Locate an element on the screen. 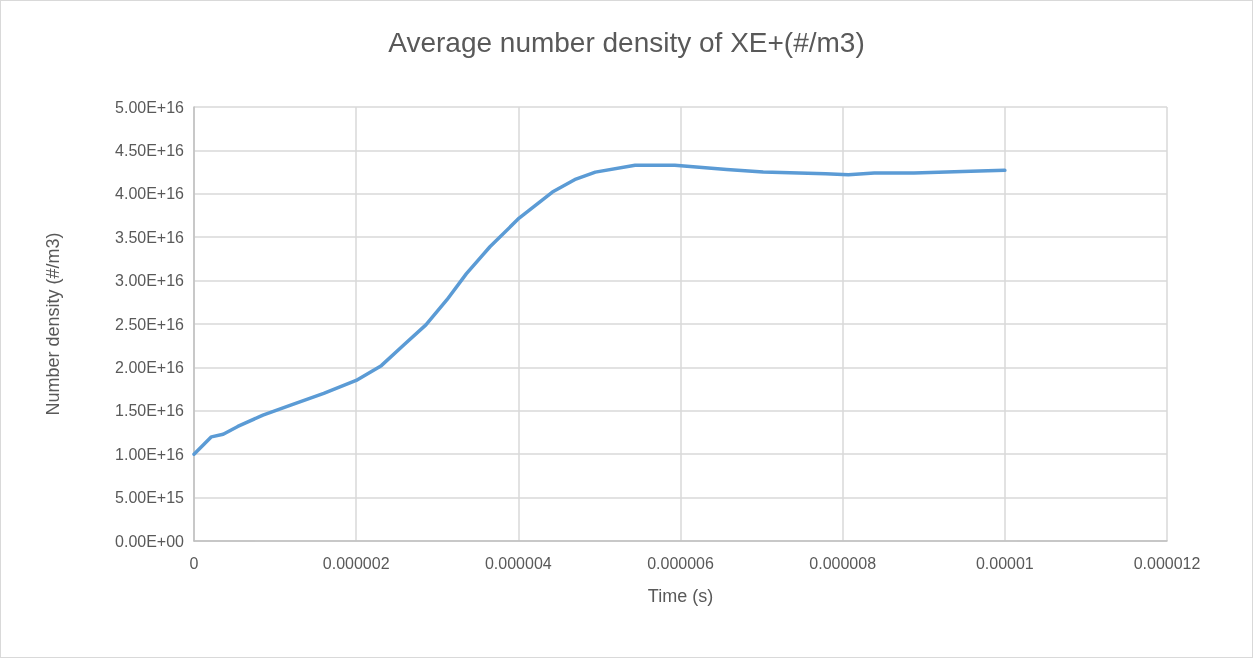  y-tick-label: 1.50E+16 is located at coordinates (150, 411).